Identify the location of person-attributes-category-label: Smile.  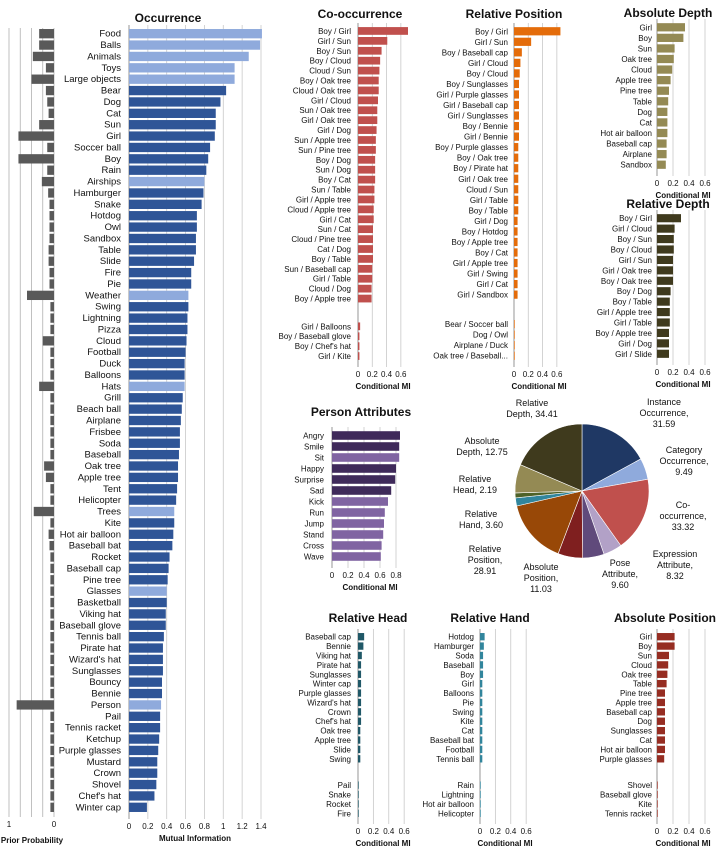
(314, 447).